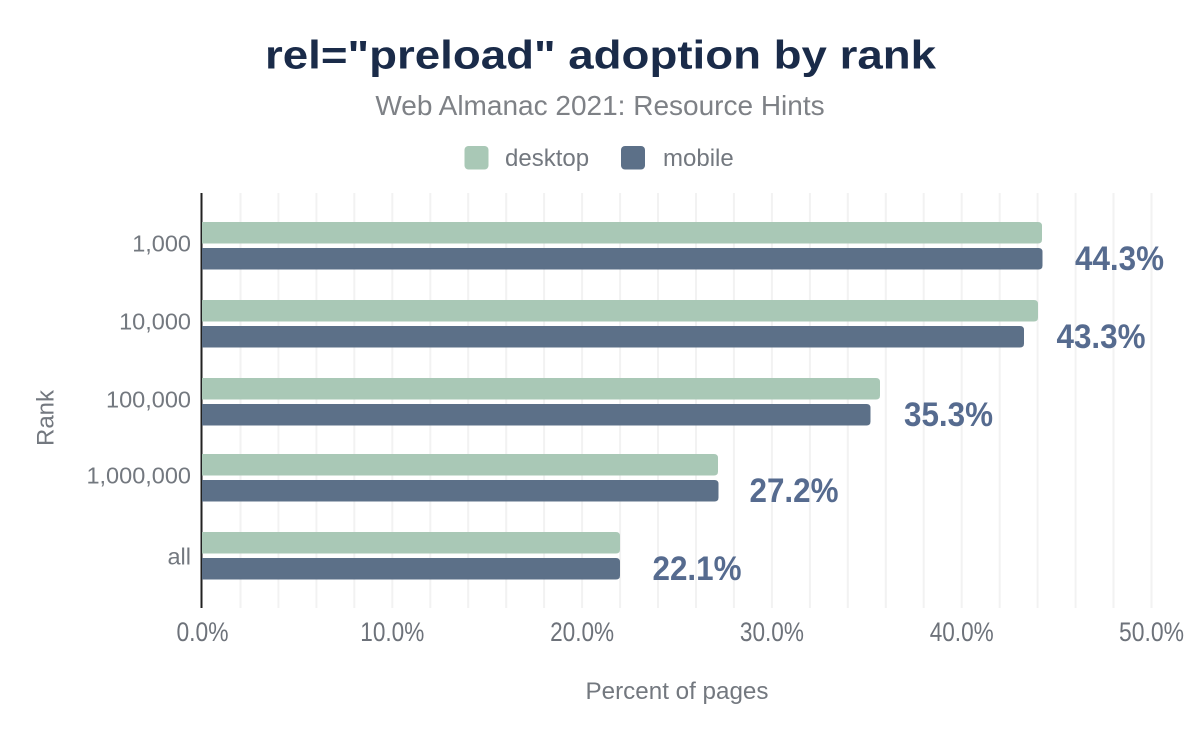 Image resolution: width=1200 pixels, height=742 pixels. I want to click on svg-text: rel="preload" adoption by rank, so click(601, 56).